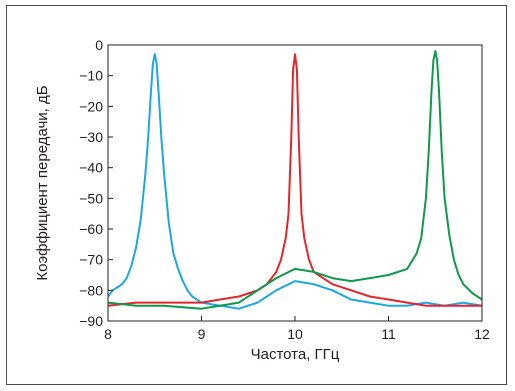 This screenshot has width=515, height=391. Describe the element at coordinates (42, 182) in the screenshot. I see `y-axis-label: Коэффициент передачи, дБ` at that location.